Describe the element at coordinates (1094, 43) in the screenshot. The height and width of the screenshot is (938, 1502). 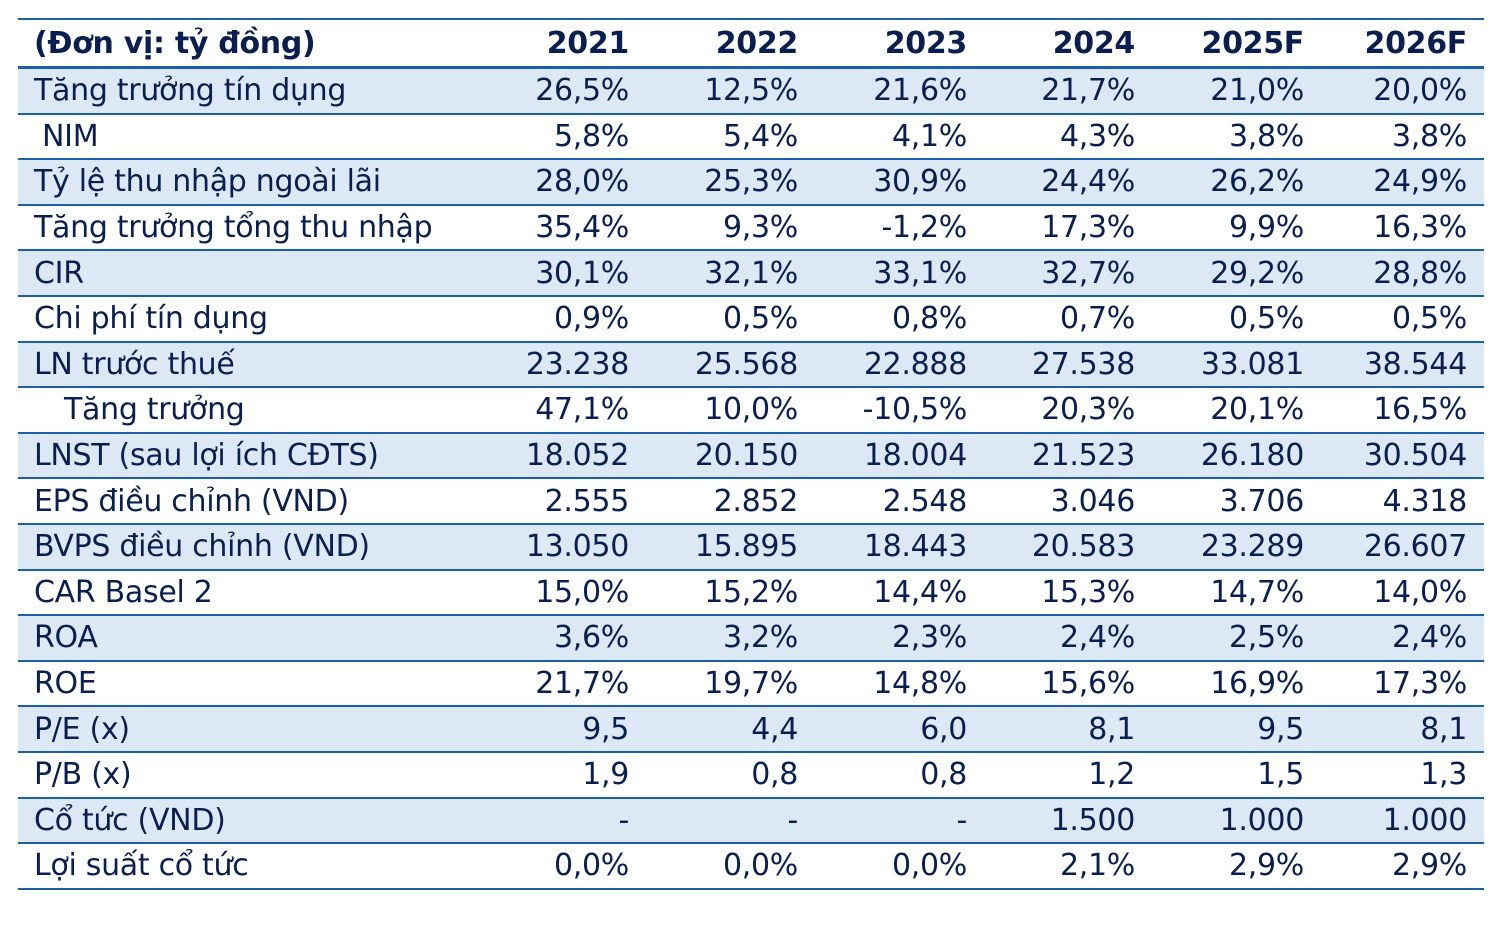
I see `year-header-2024: 2024` at that location.